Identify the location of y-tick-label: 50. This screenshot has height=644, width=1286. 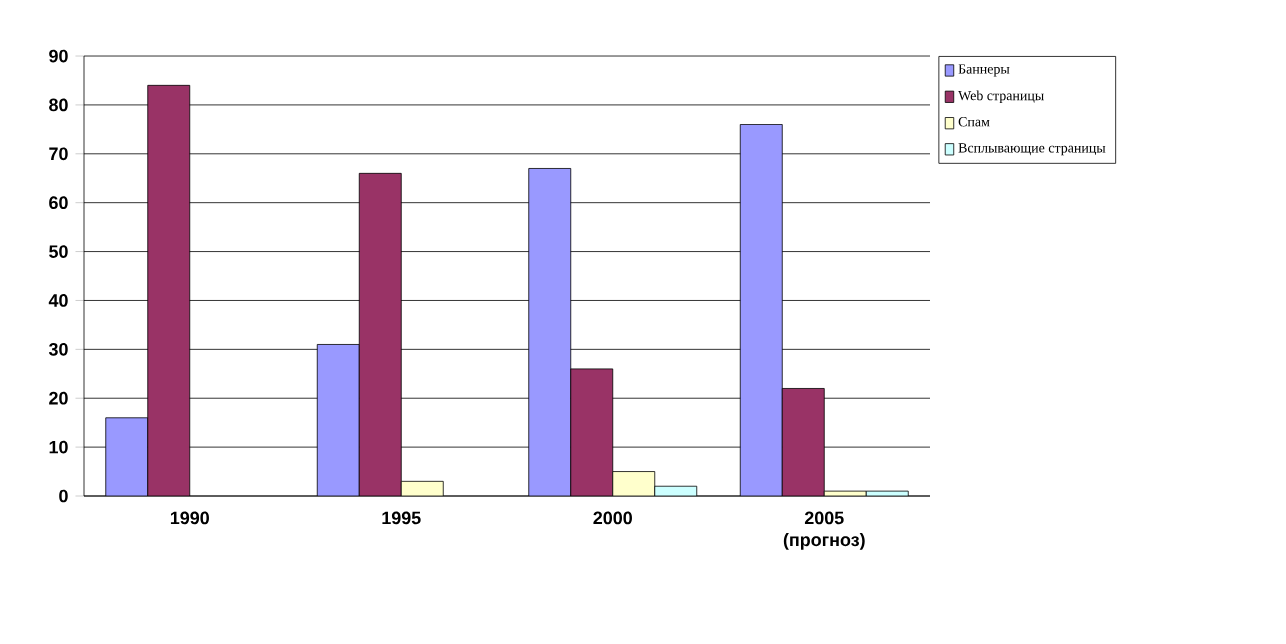
(58, 251).